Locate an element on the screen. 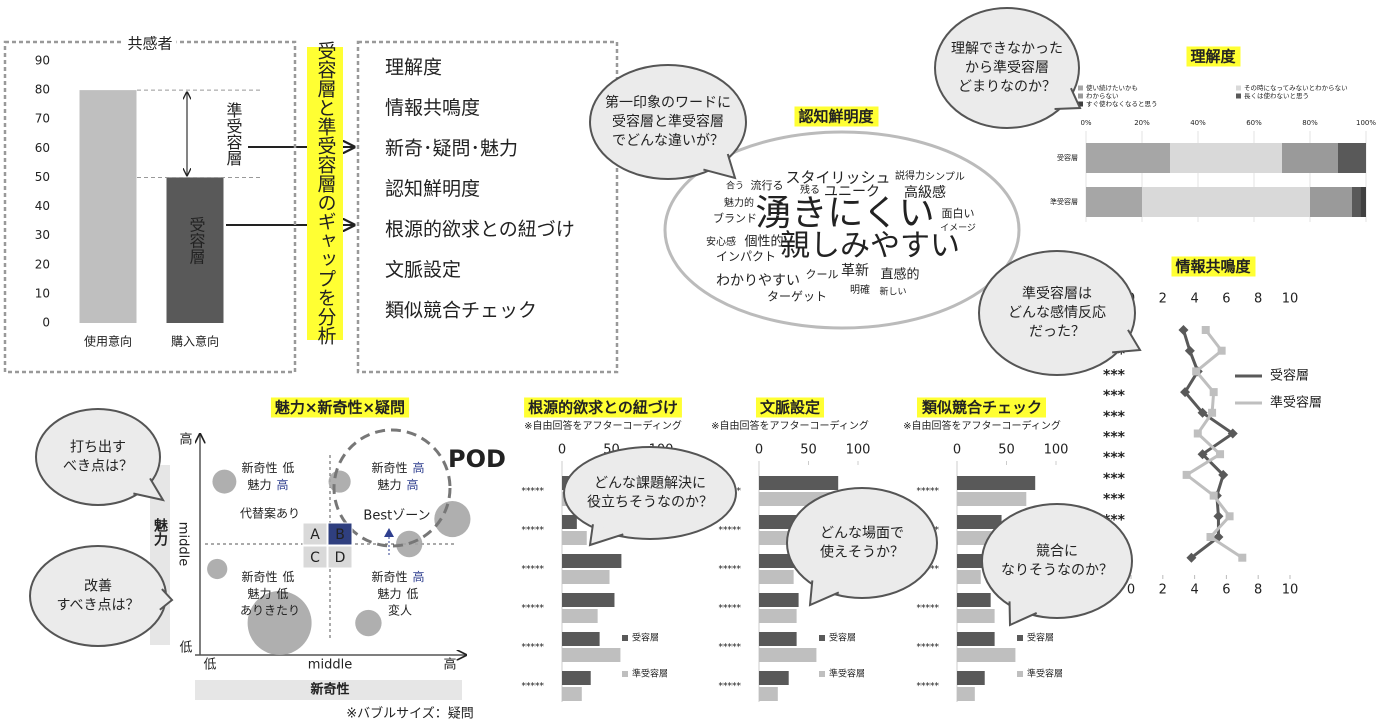 This screenshot has width=1398, height=721. legend-label: すぐ使わなくなると思う is located at coordinates (1122, 103).